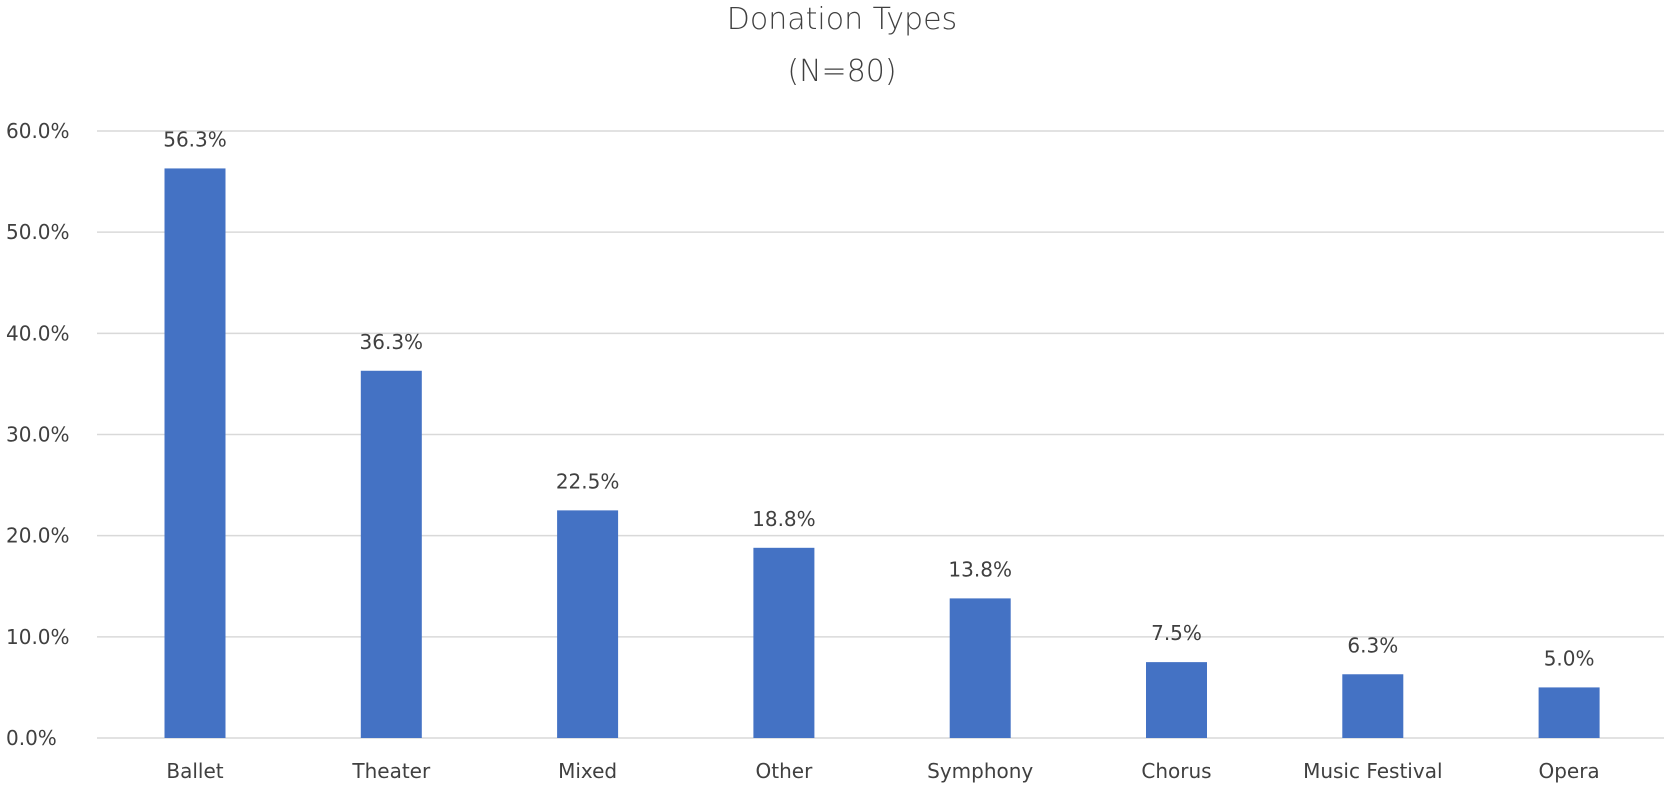 This screenshot has width=1664, height=785. Describe the element at coordinates (38, 131) in the screenshot. I see `y-tick-label: 60.0%` at that location.